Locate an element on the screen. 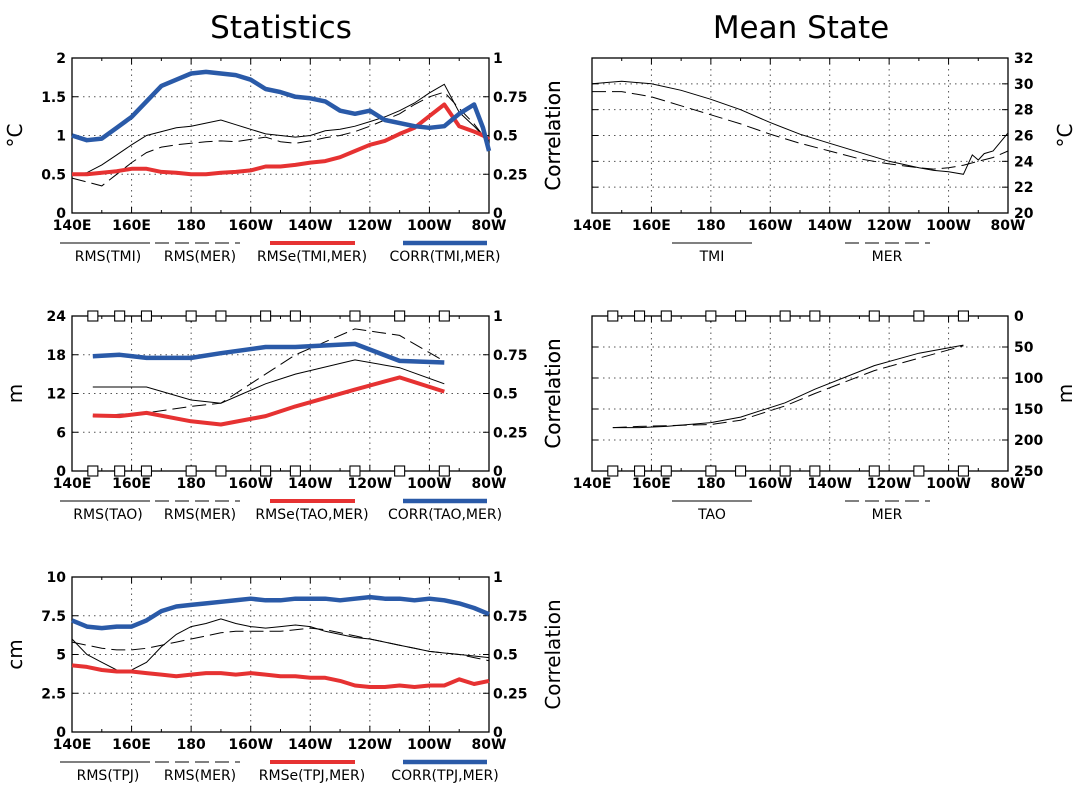 The width and height of the screenshot is (1081, 791). y-tick-label: 2 is located at coordinates (61, 59).